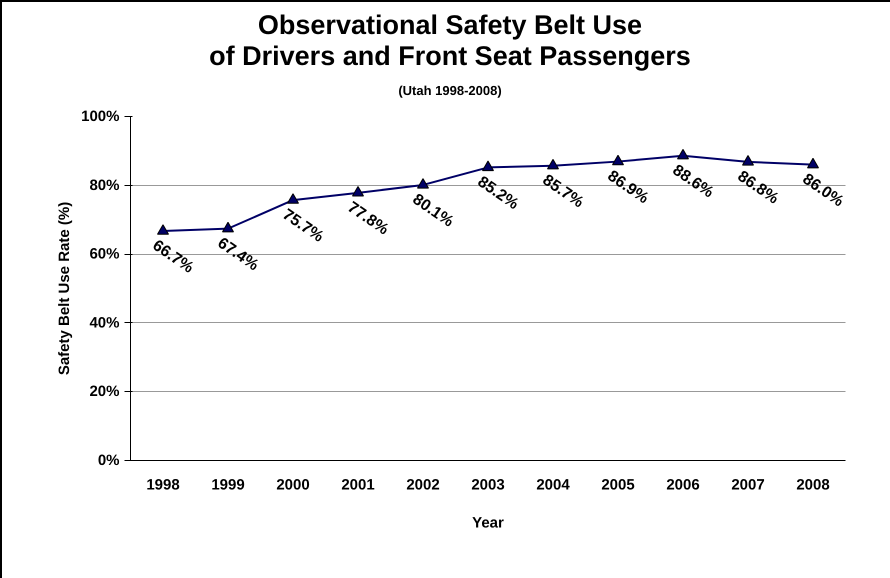  Describe the element at coordinates (228, 485) in the screenshot. I see `x-tick-label: 1999` at that location.